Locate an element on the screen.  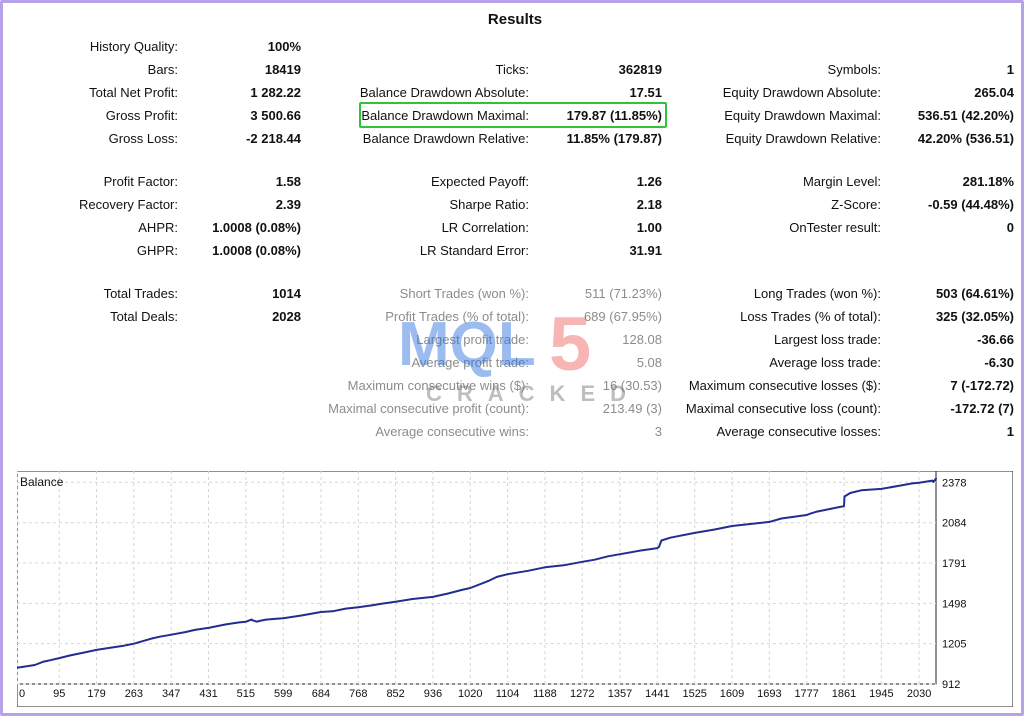
average-profit-trade-value: 5.08 is located at coordinates (649, 362).